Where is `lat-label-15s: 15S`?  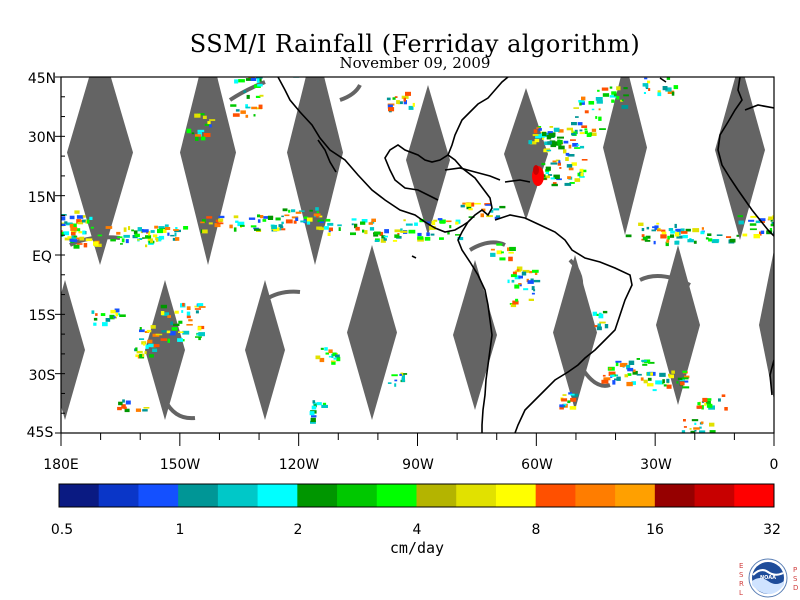
lat-label-15s: 15S is located at coordinates (42, 316).